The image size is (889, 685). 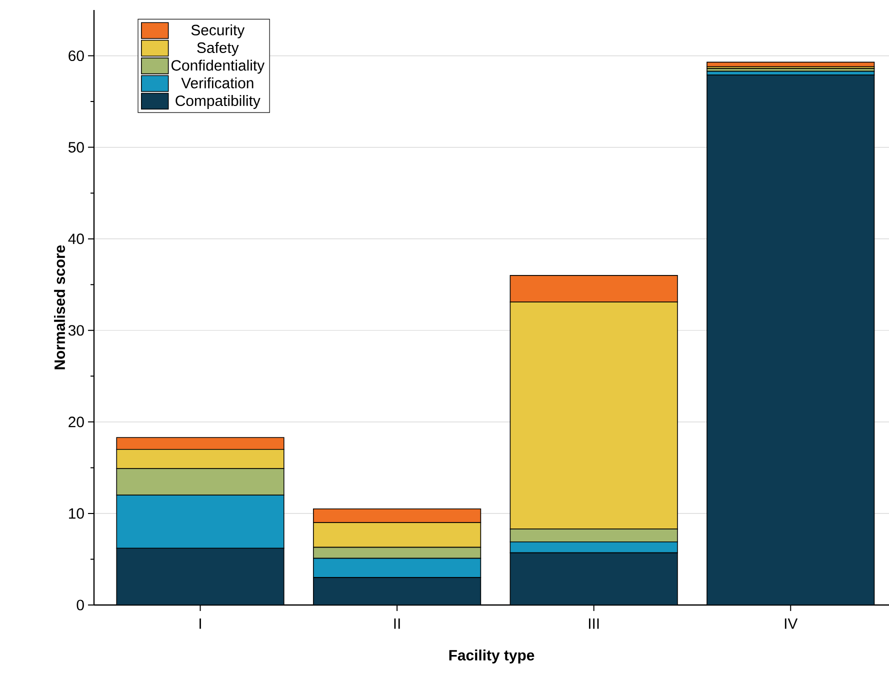 I want to click on y-tick-label: 30, so click(x=76, y=330).